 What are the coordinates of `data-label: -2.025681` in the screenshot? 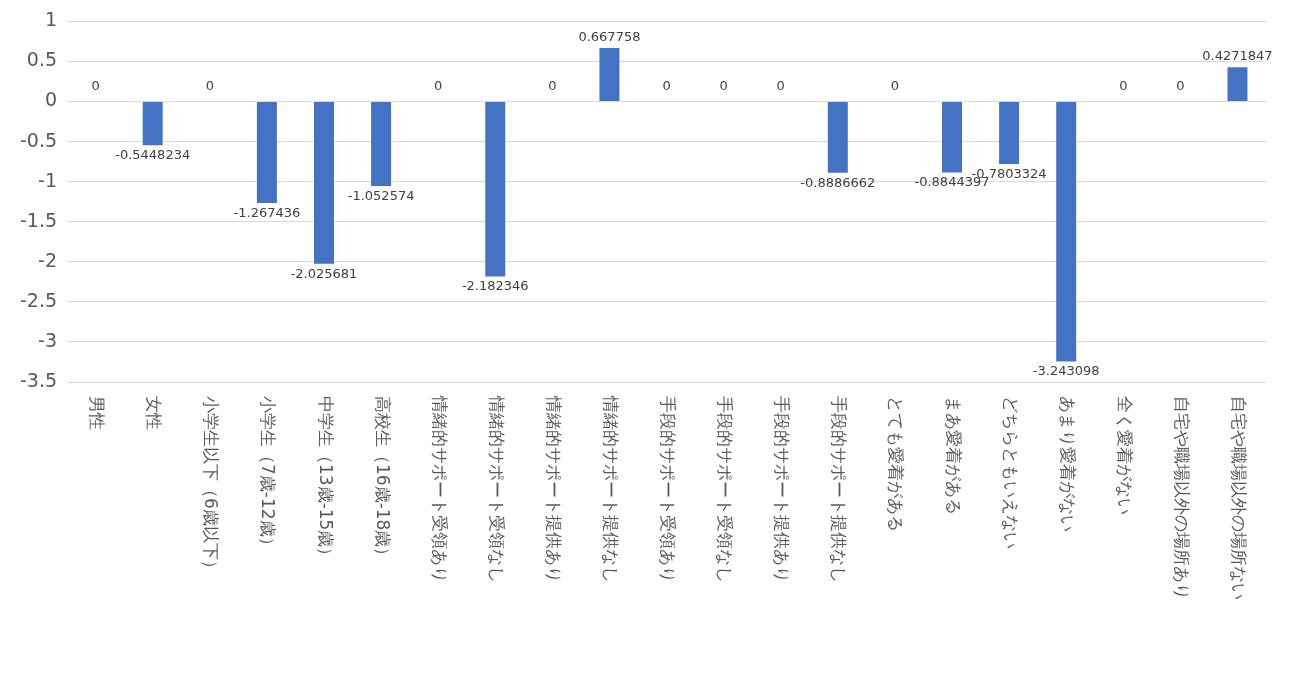 It's located at (324, 273).